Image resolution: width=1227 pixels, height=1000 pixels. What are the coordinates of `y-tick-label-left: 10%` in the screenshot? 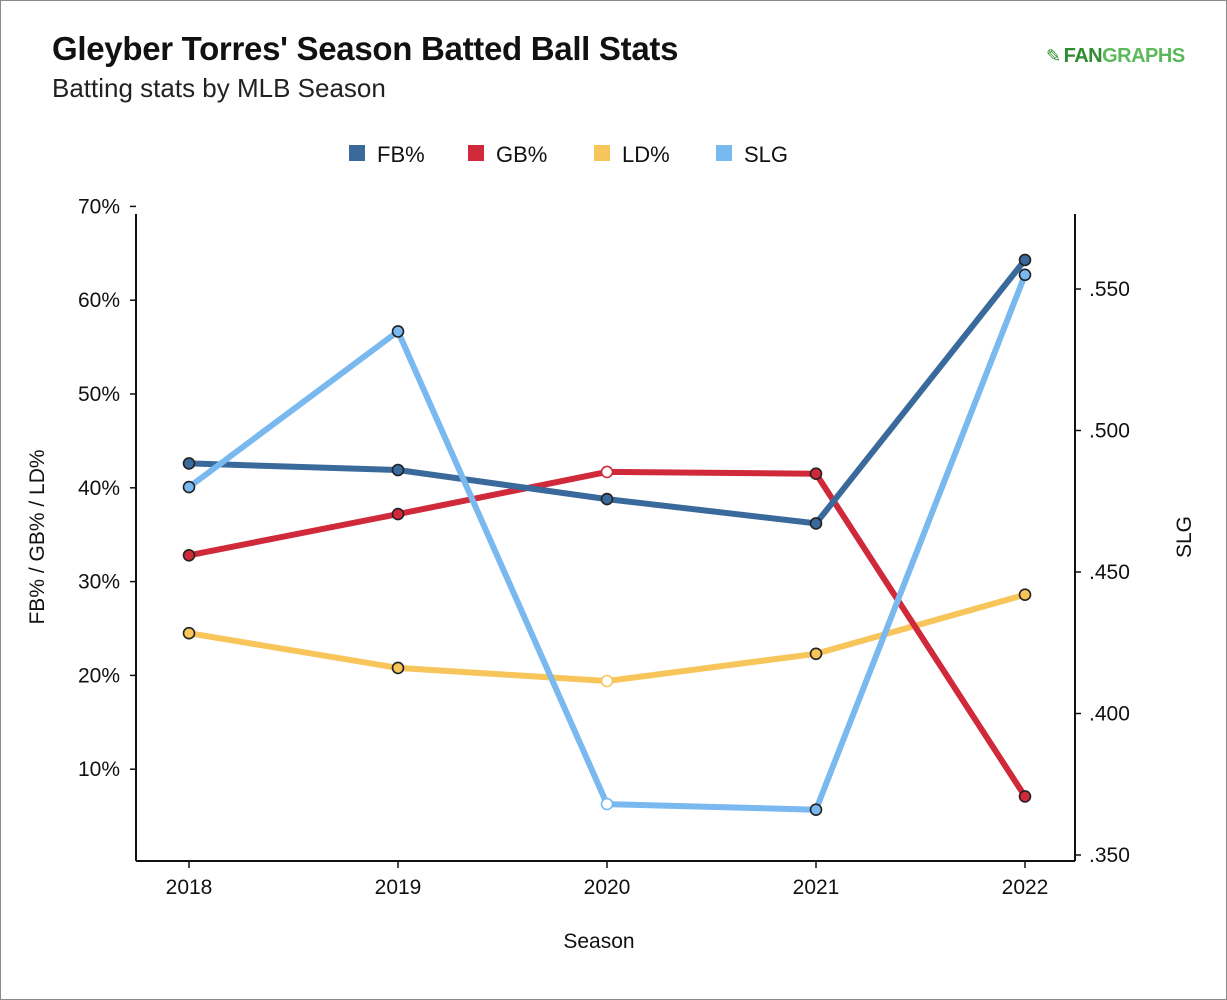 It's located at (99, 769).